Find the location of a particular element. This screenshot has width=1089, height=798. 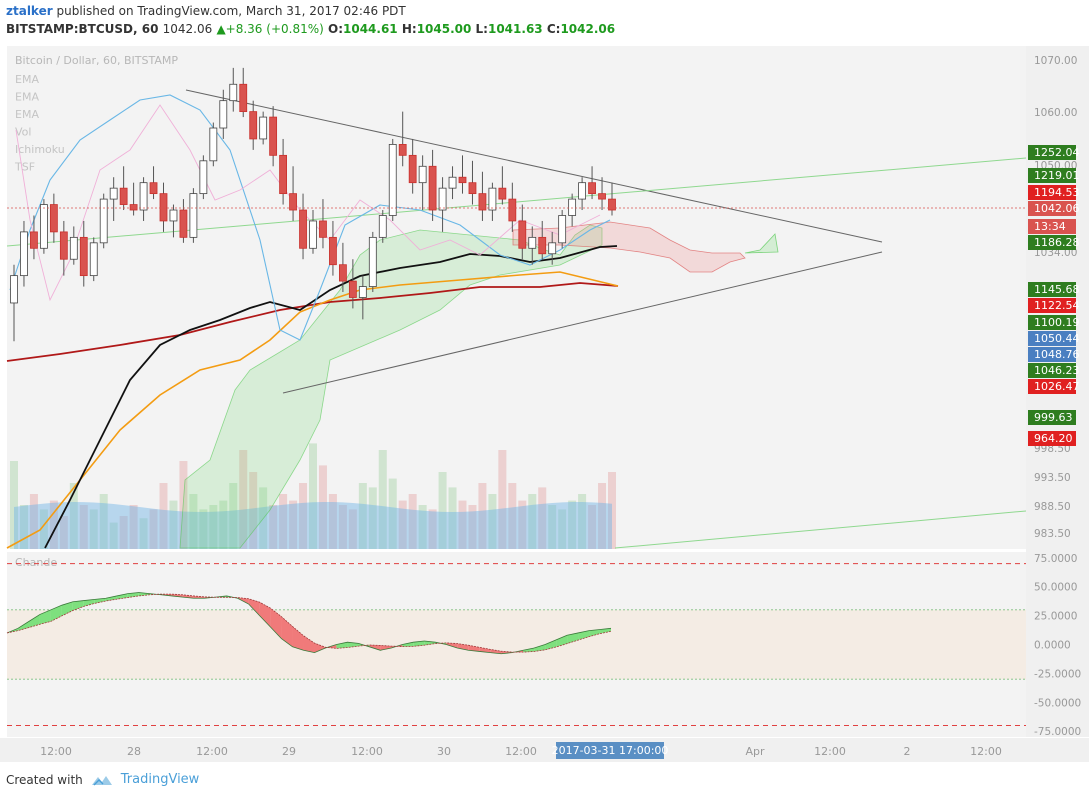

pink-line is located at coordinates (308, 203).